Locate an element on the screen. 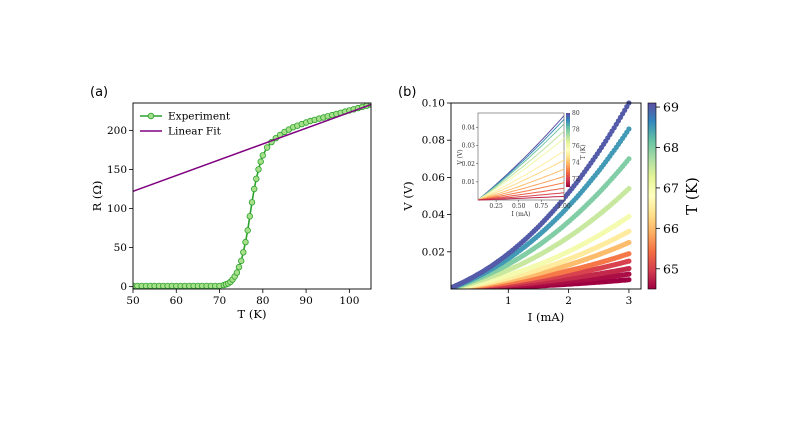 The image size is (793, 446). linear-fit-line is located at coordinates (252, 148).